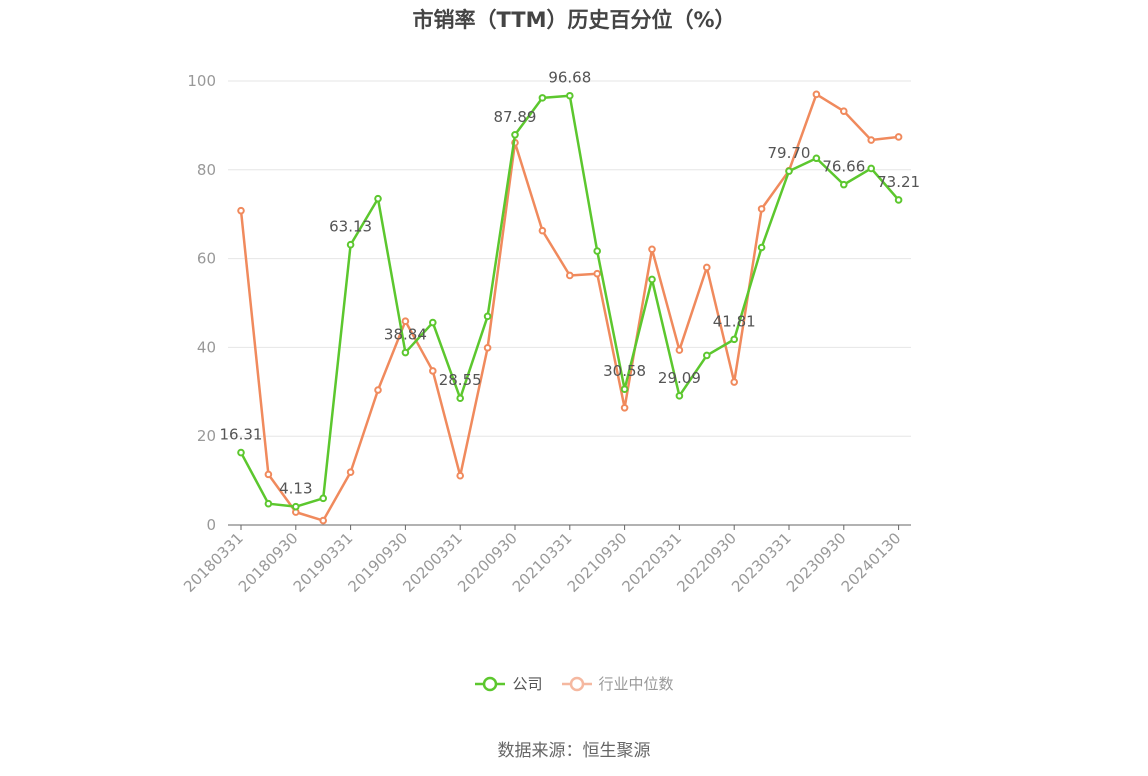 The width and height of the screenshot is (1148, 776). I want to click on data-label: 63.13, so click(350, 227).